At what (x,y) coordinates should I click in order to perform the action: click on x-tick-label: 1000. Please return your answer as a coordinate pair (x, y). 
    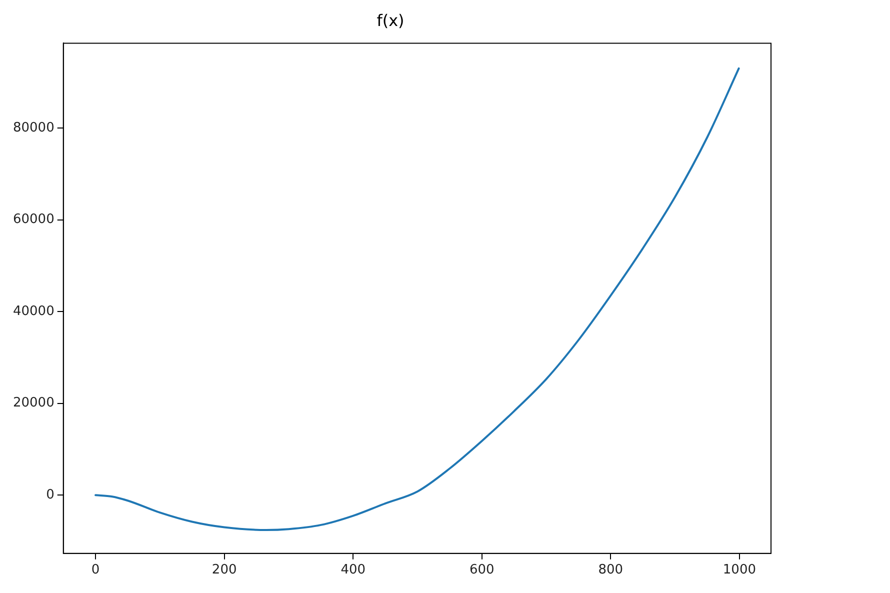
    Looking at the image, I should click on (739, 570).